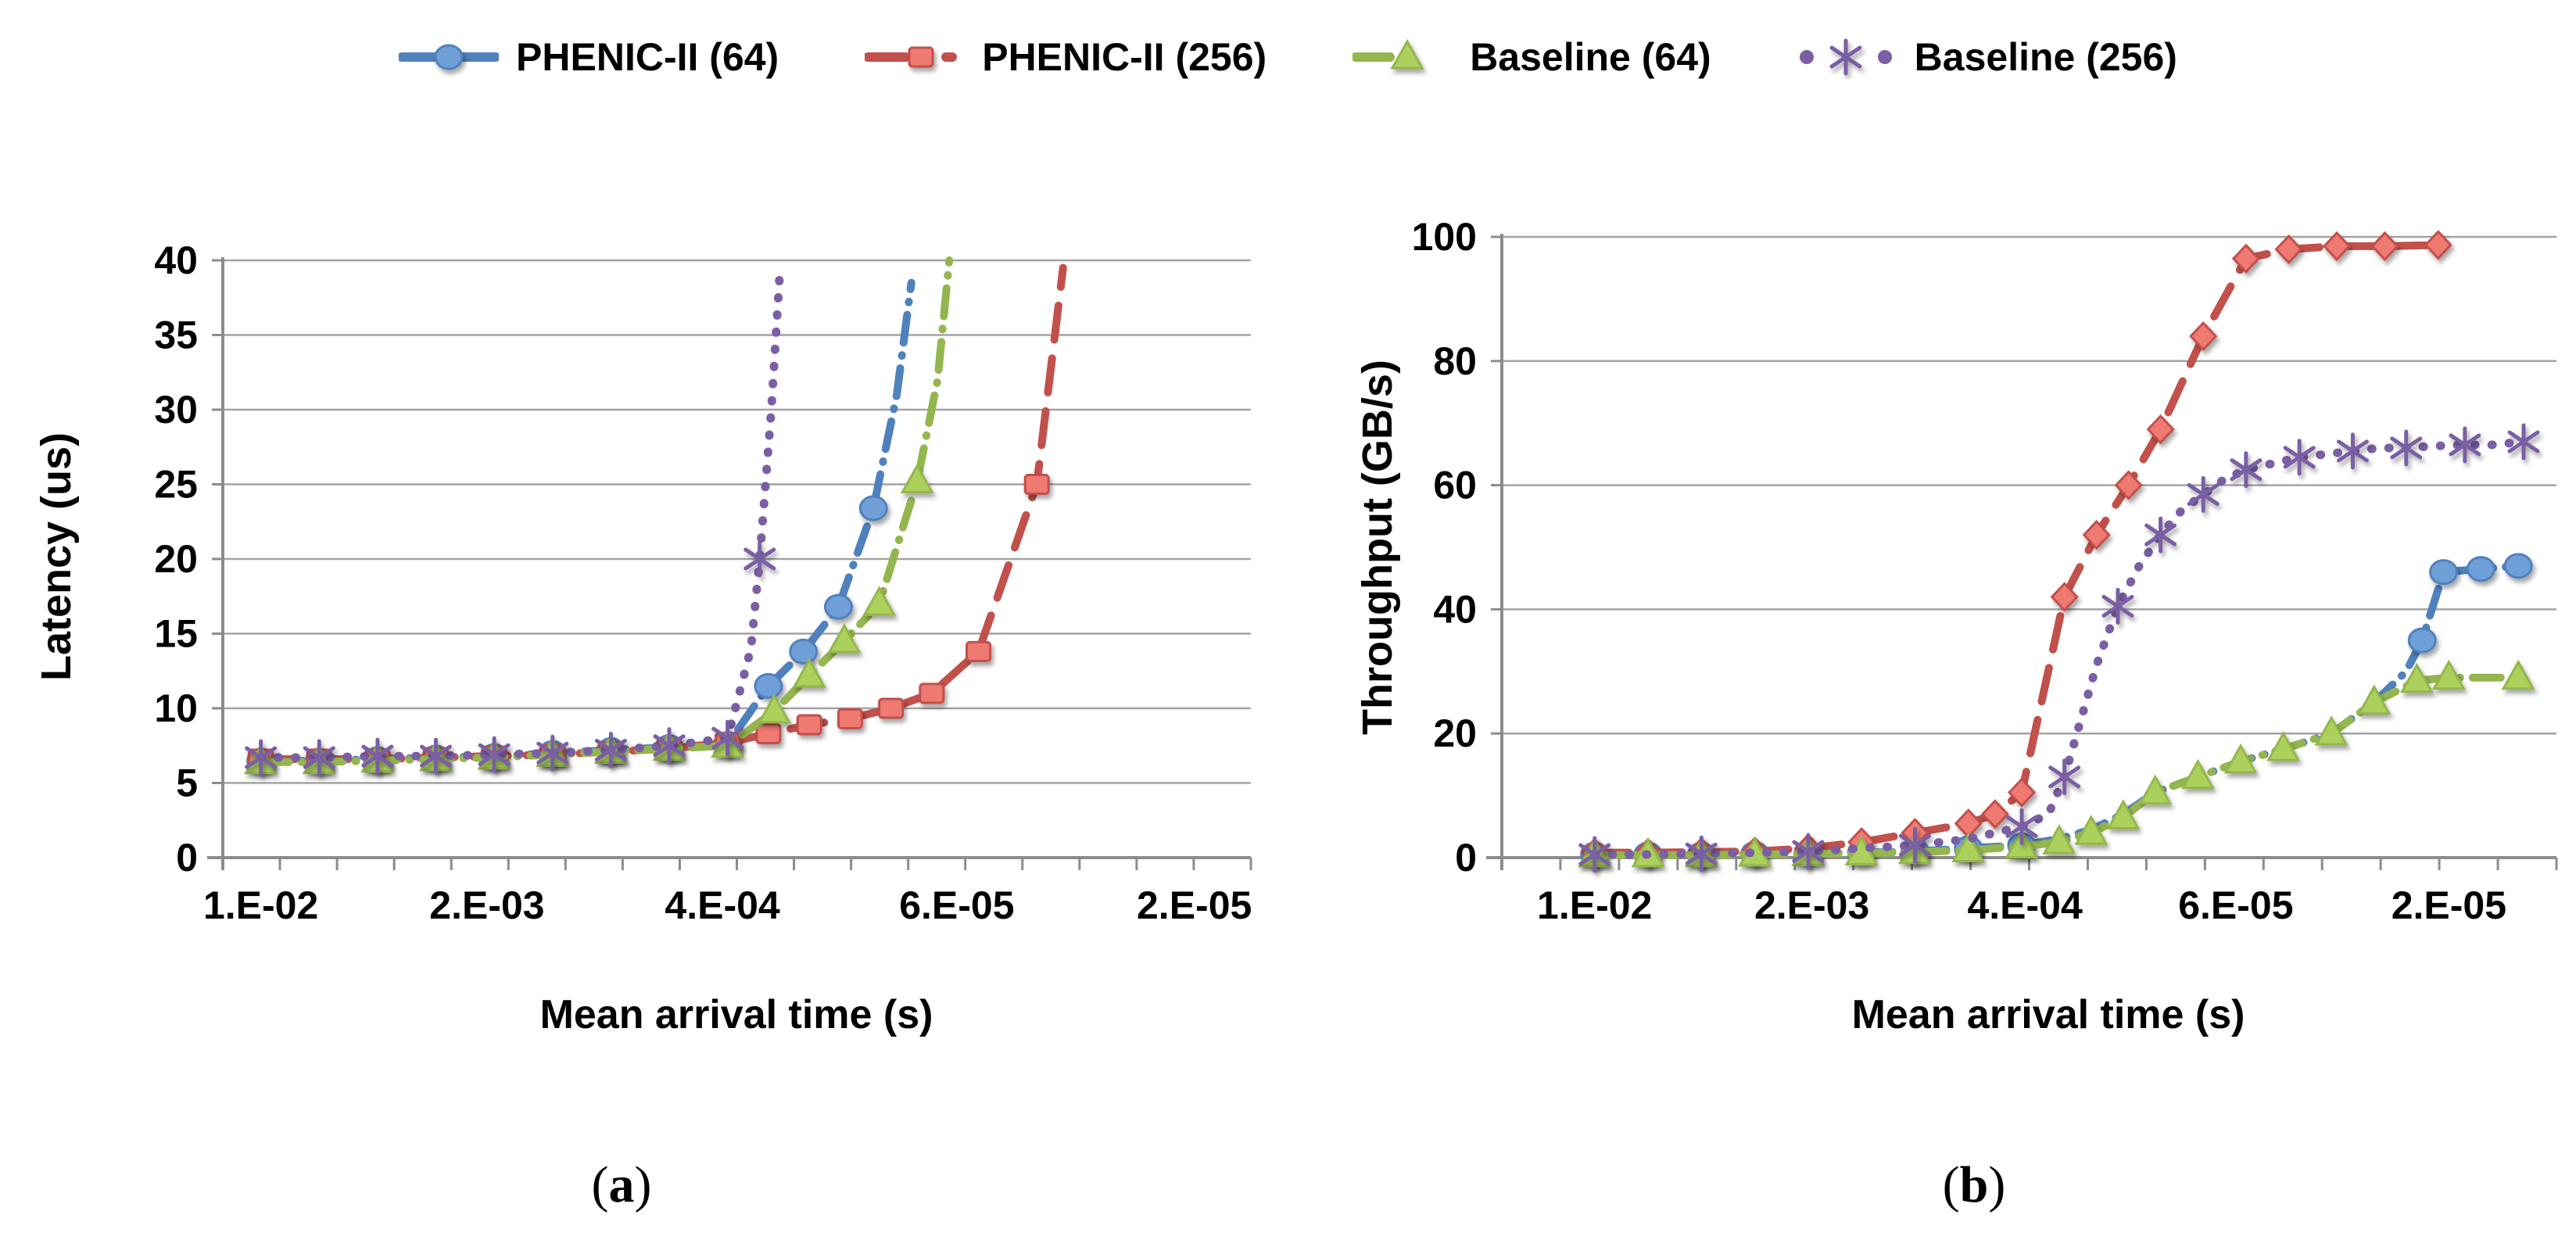 The width and height of the screenshot is (2576, 1254). Describe the element at coordinates (187, 783) in the screenshot. I see `y-tick-label: 5` at that location.